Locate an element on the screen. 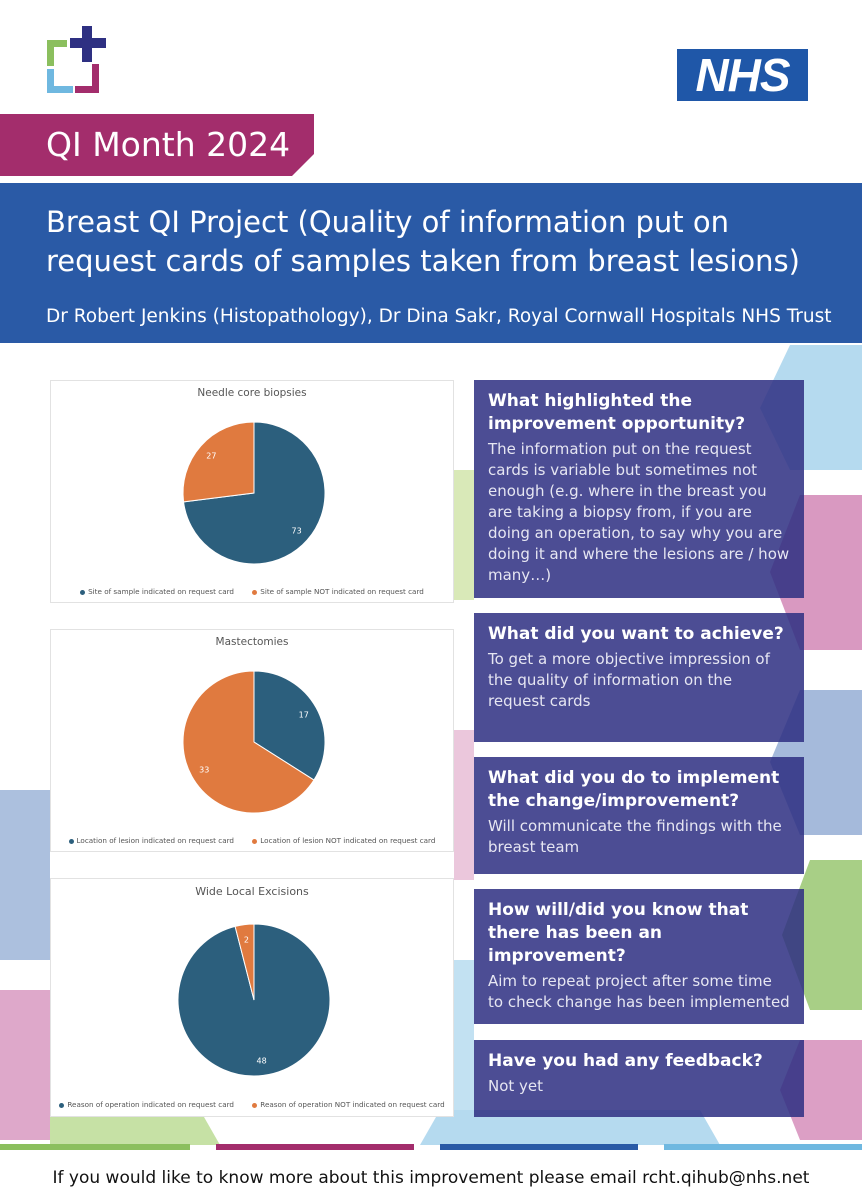 The height and width of the screenshot is (1198, 862). pie-data-label: 27 is located at coordinates (211, 455).